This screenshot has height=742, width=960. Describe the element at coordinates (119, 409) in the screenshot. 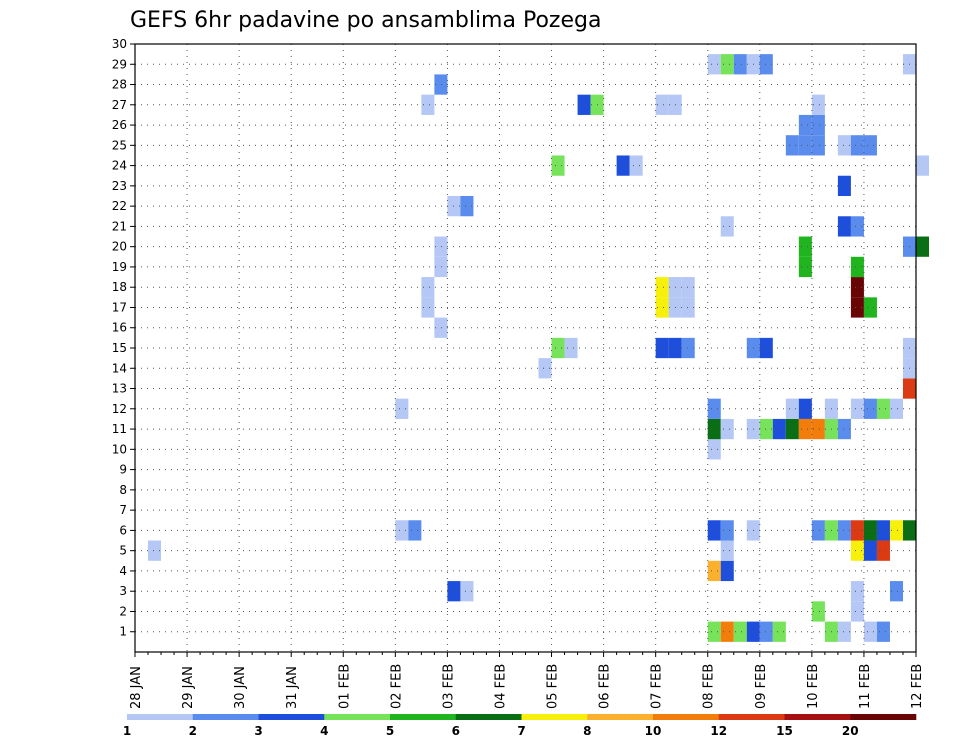

I see `y-tick-label: 12` at that location.